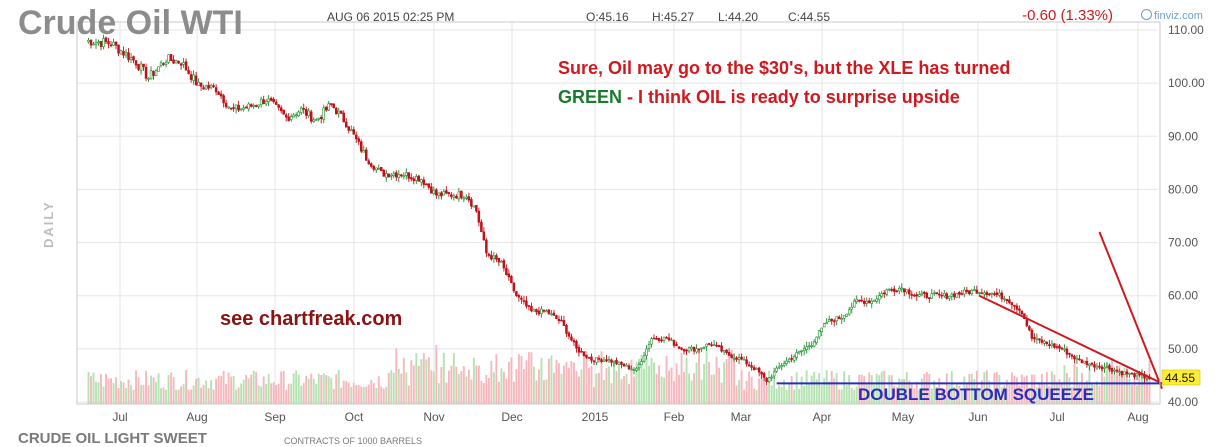 Image resolution: width=1229 pixels, height=447 pixels. Describe the element at coordinates (673, 17) in the screenshot. I see `high-price: H:45.27` at that location.